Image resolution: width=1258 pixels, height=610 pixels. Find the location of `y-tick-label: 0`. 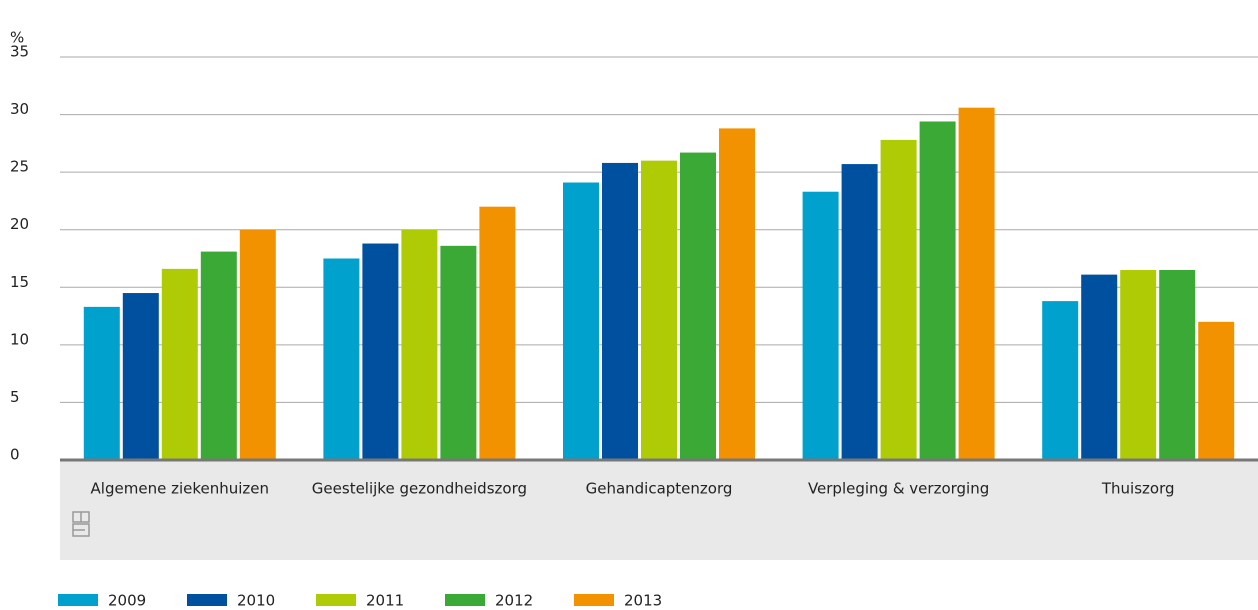

y-tick-label: 0 is located at coordinates (15, 455).